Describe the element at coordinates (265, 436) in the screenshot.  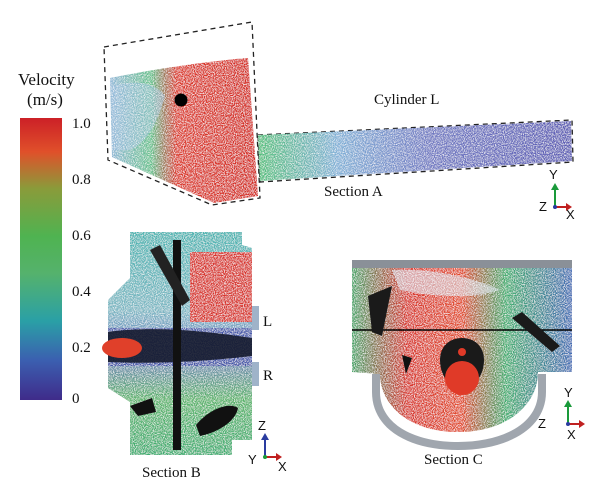
I see `axis-b-up-arrowhead` at that location.